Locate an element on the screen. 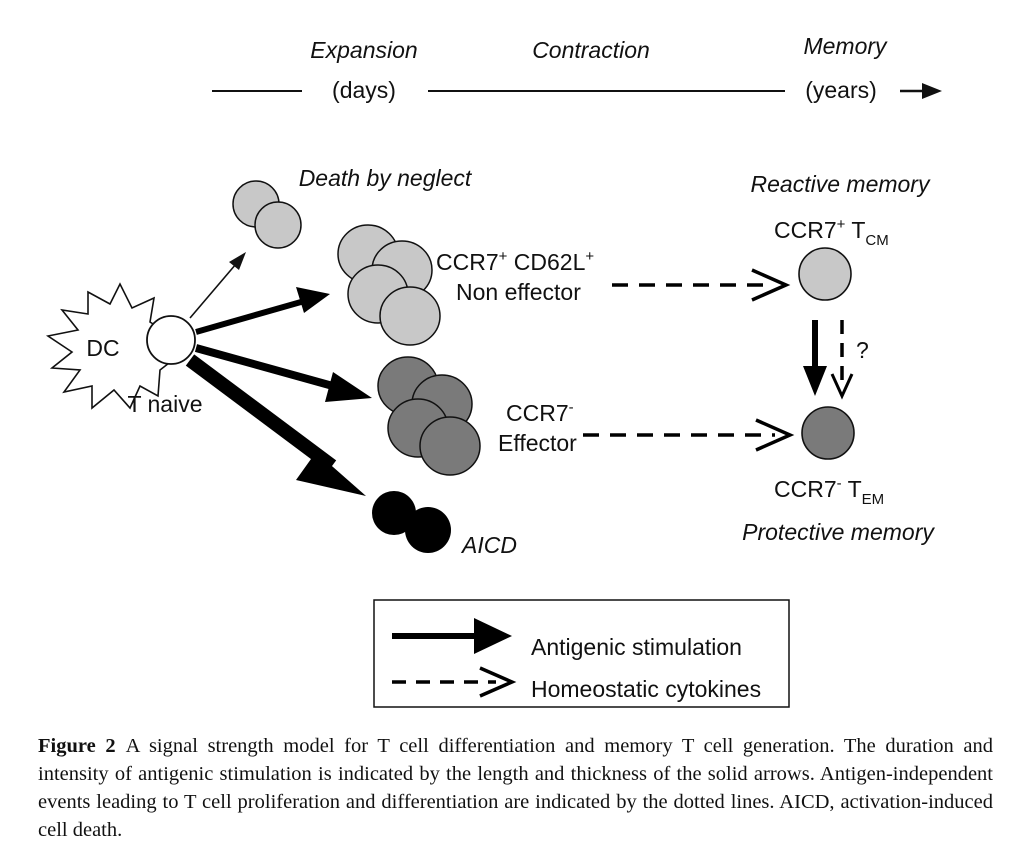 The height and width of the screenshot is (846, 1024). dc-starburst is located at coordinates (112, 346).